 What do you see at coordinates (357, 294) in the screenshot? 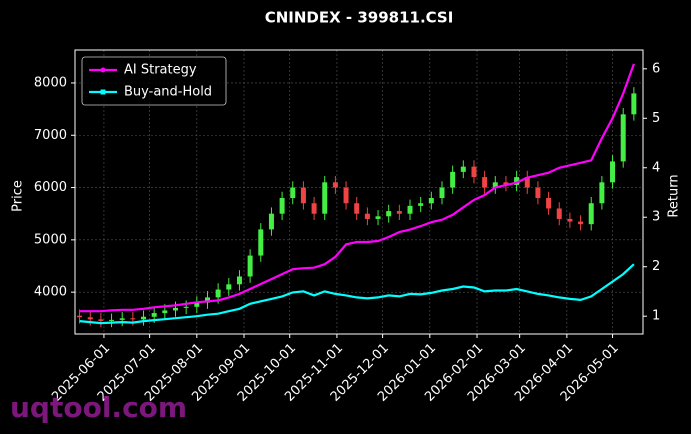
I see `series-line` at bounding box center [357, 294].